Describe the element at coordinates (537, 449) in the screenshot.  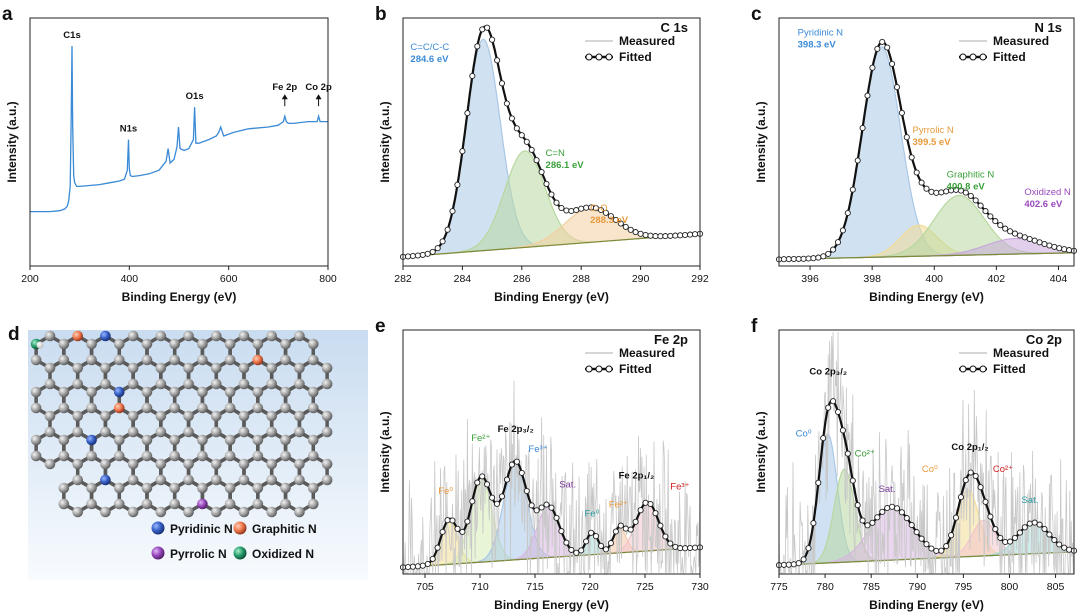
I see `peak-annotation-3: Fe³⁺` at that location.